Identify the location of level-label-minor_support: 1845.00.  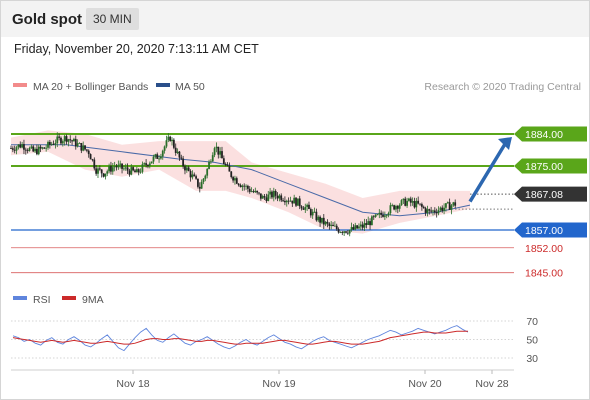
(544, 274).